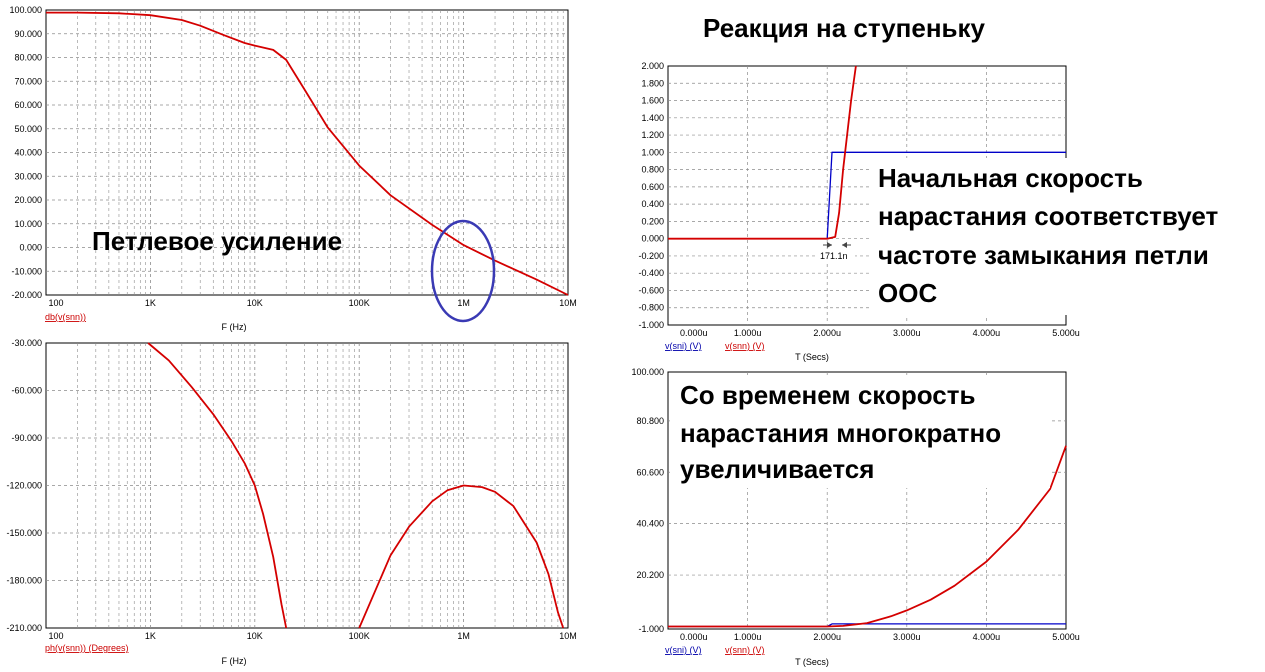 Image resolution: width=1265 pixels, height=672 pixels. Describe the element at coordinates (694, 333) in the screenshot. I see `step-x-tick-label: 0.000u` at that location.